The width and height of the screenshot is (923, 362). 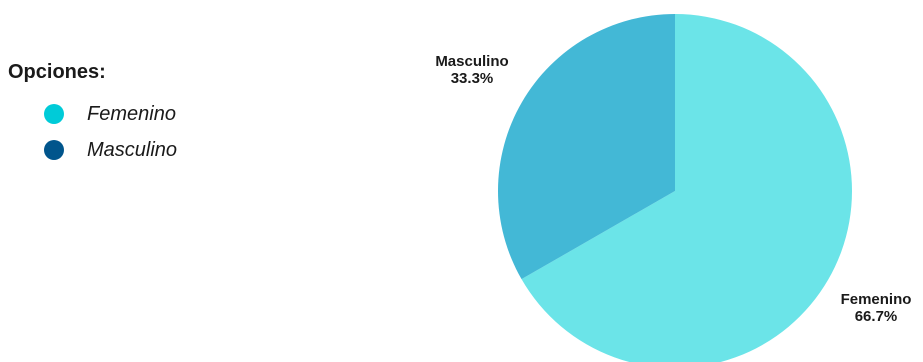 What do you see at coordinates (54, 150) in the screenshot?
I see `legend-swatch-masculino` at bounding box center [54, 150].